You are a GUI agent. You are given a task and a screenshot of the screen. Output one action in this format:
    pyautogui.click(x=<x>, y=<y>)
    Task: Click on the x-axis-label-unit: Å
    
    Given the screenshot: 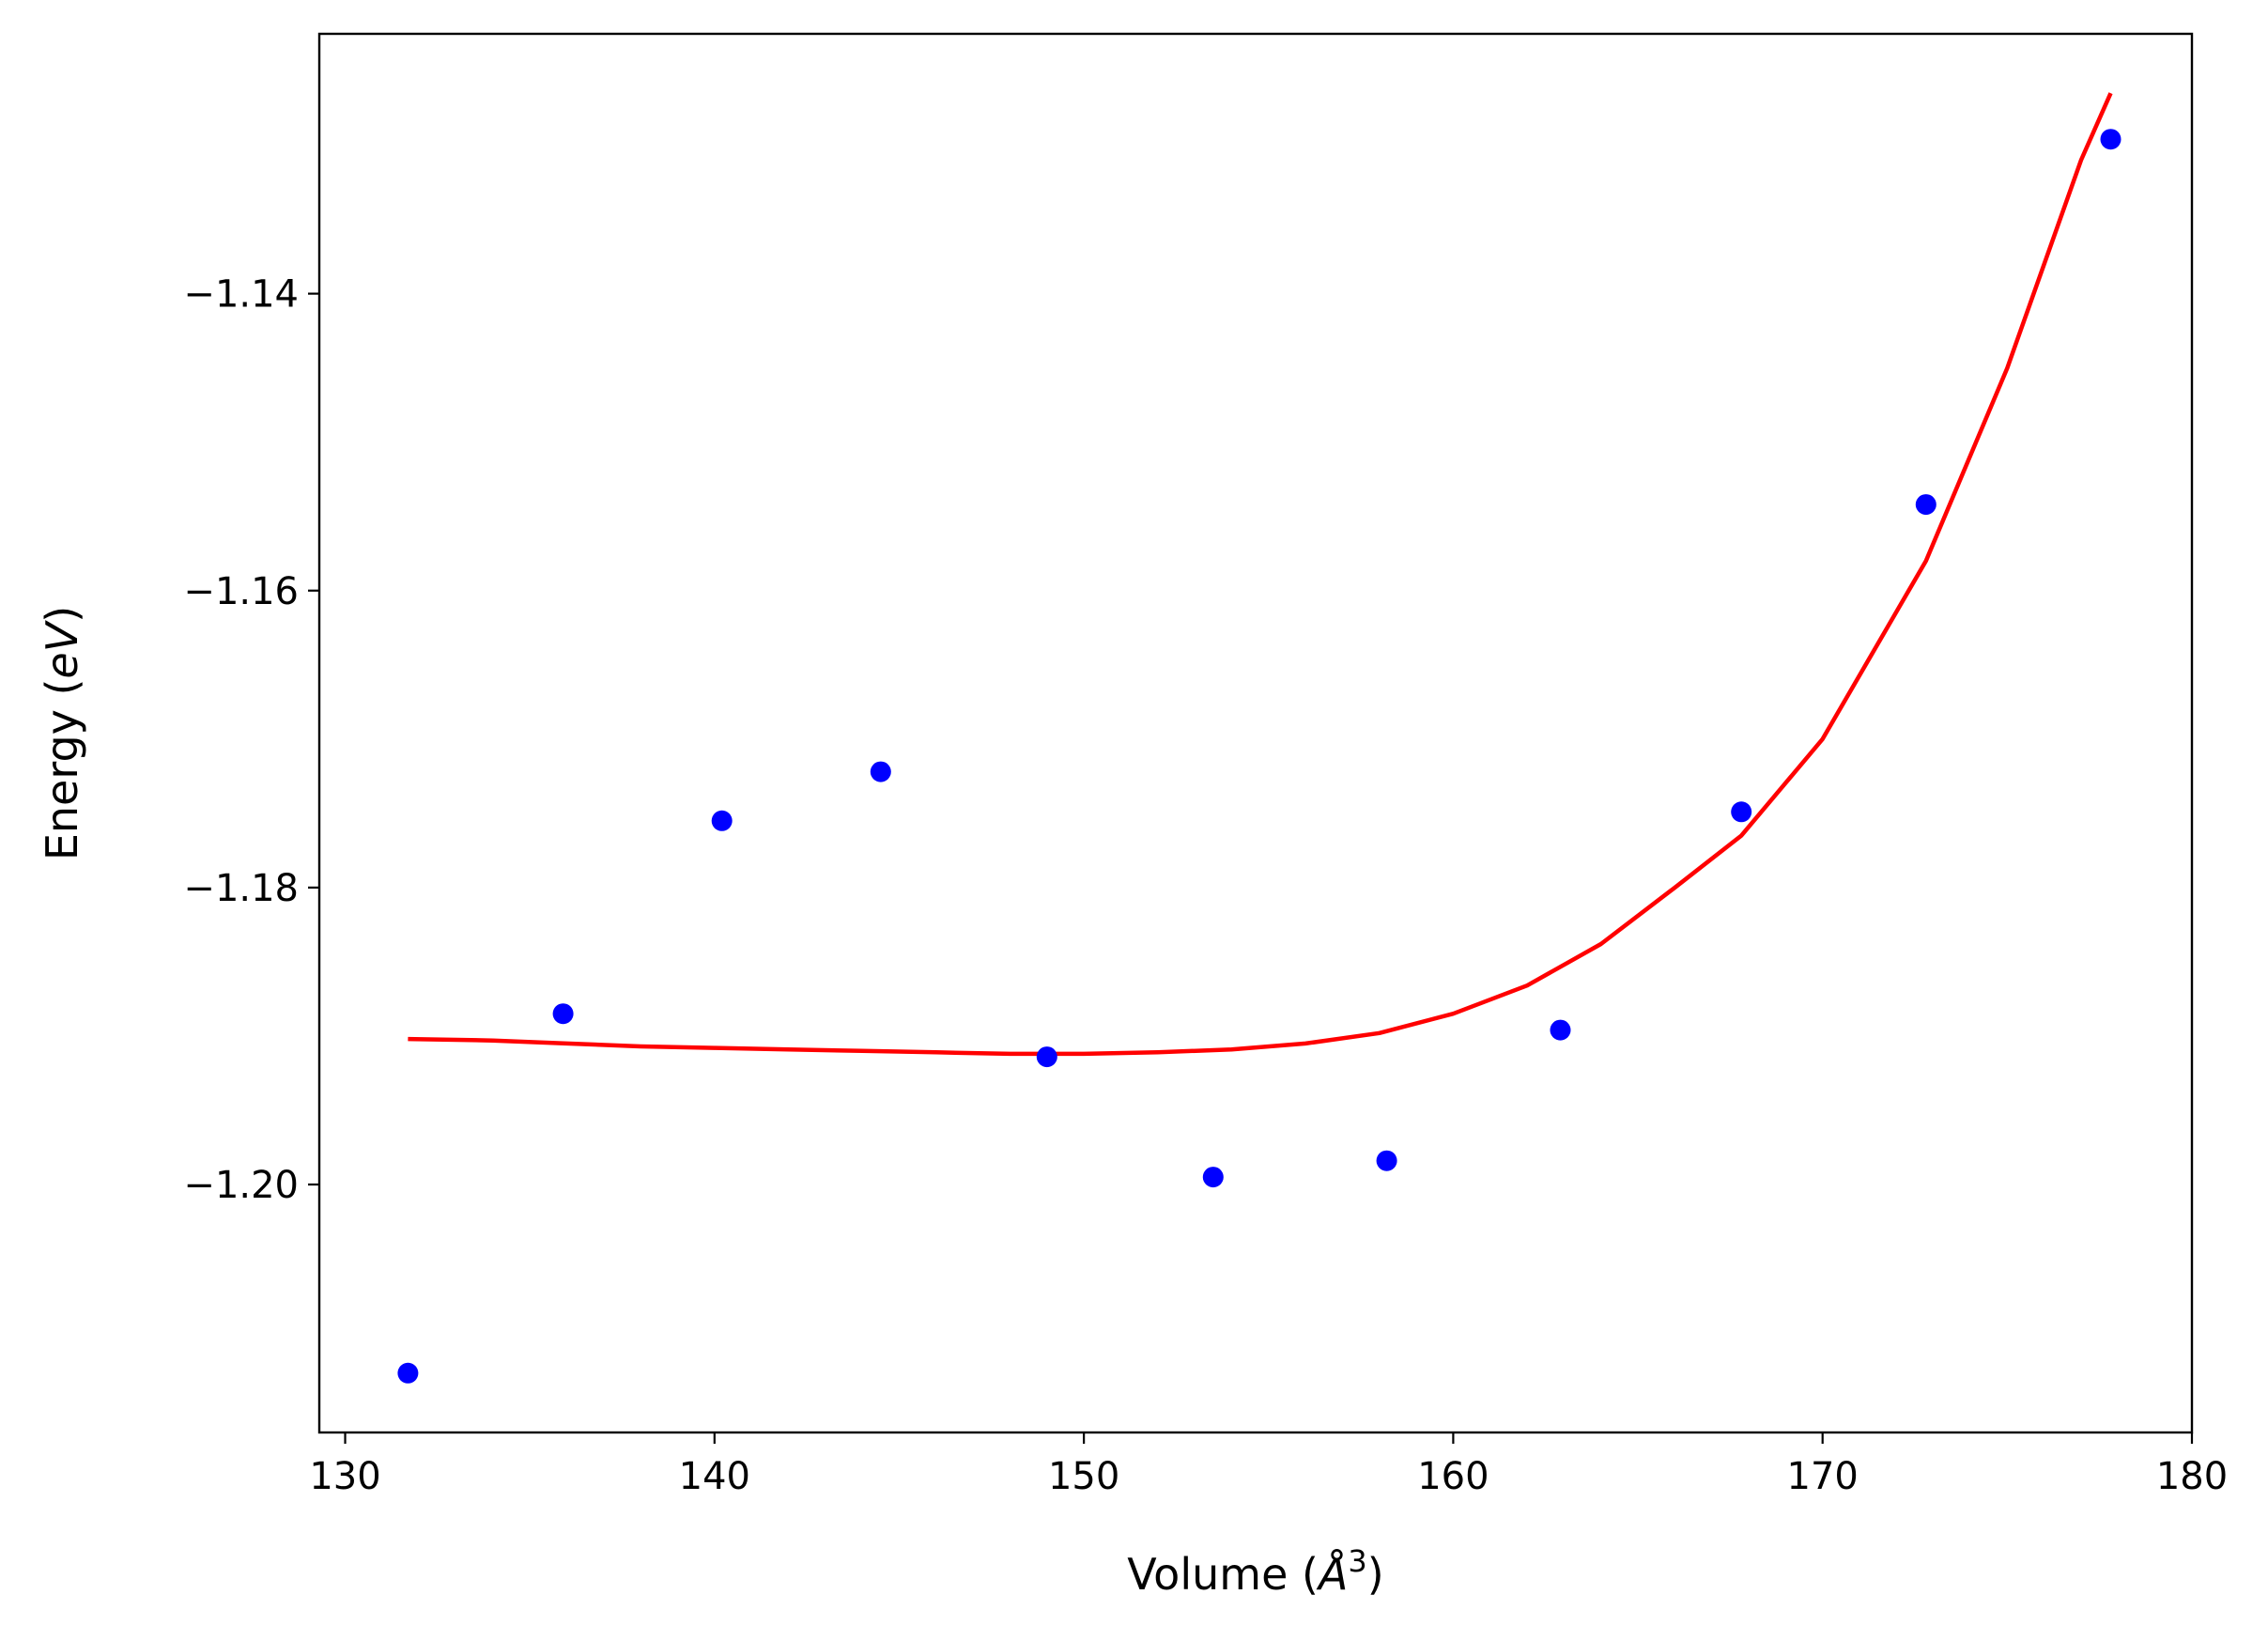 What is the action you would take?
    pyautogui.click(x=1332, y=1574)
    